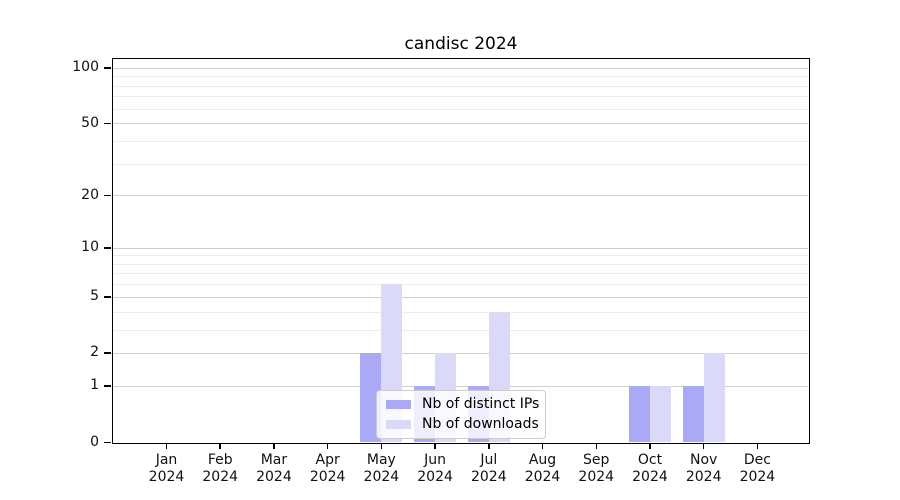  I want to click on legend-item-distinct-ips: Nb of distinct IPs, so click(462, 405).